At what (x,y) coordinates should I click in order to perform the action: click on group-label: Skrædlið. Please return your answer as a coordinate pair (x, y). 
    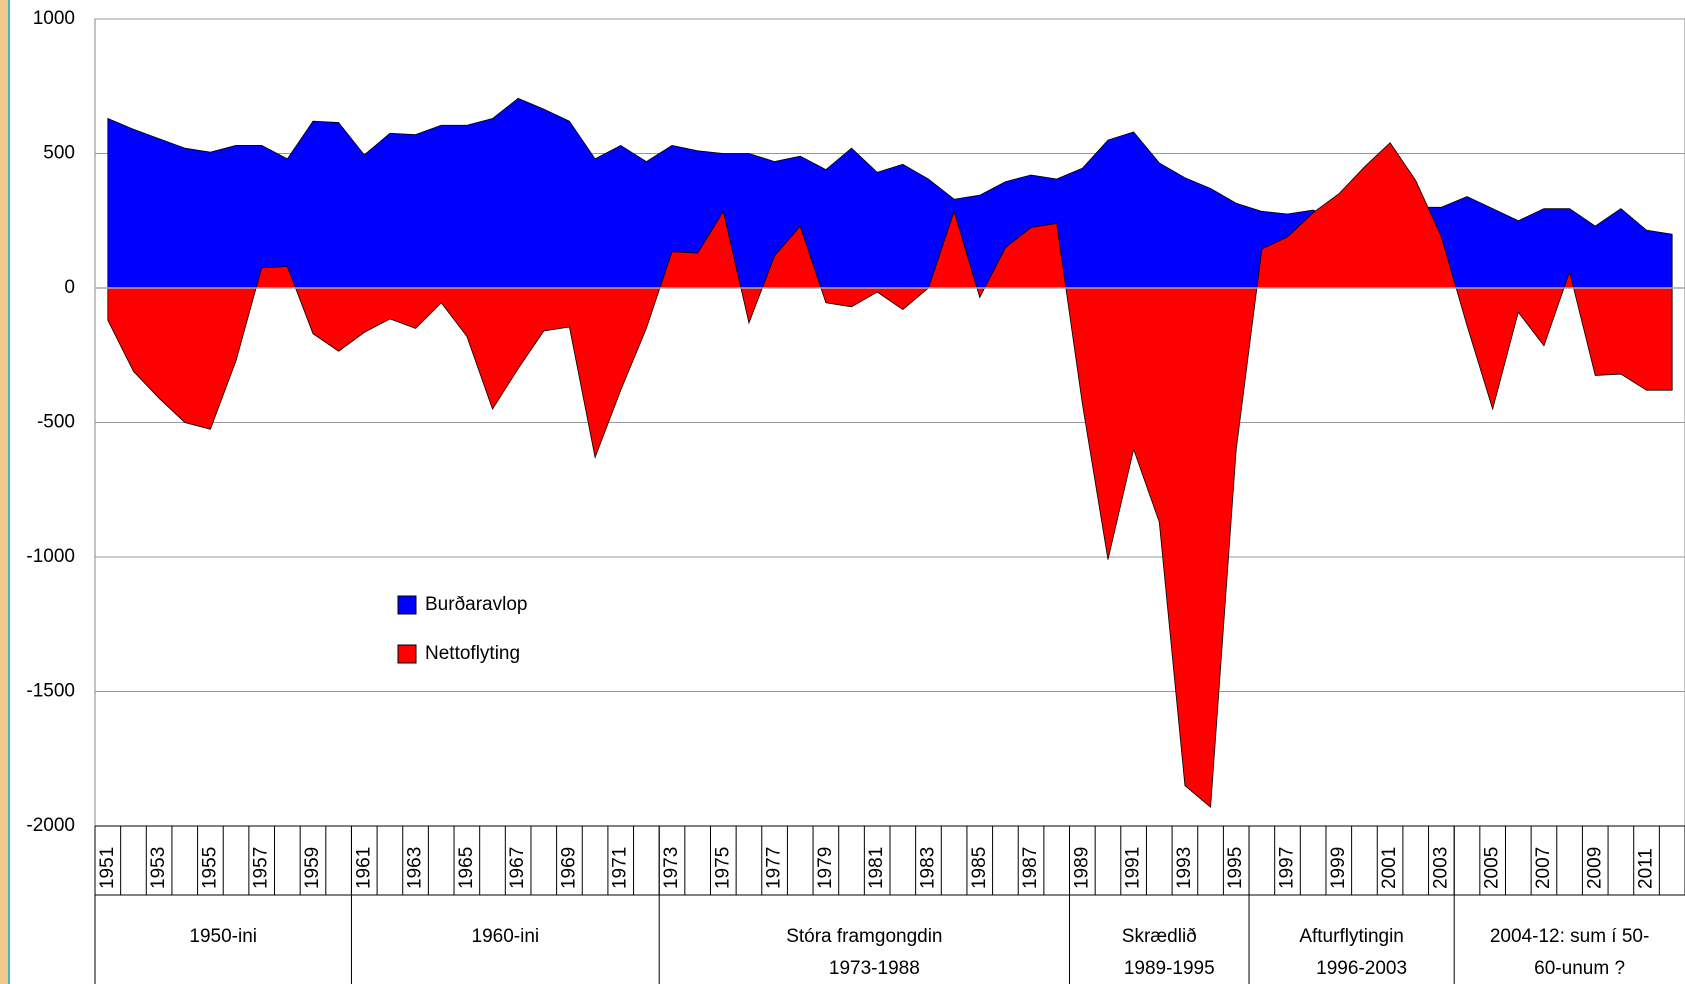
    Looking at the image, I should click on (1159, 936).